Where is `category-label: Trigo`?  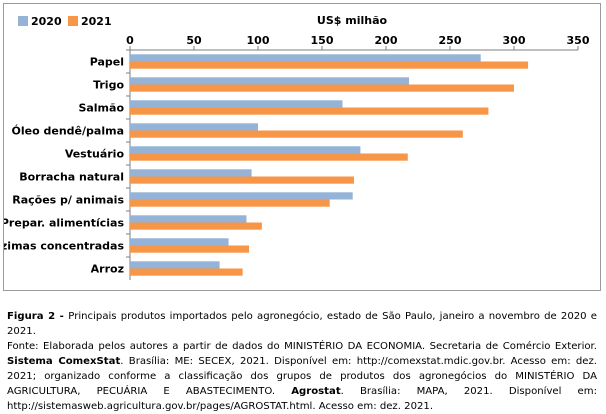
category-label: Trigo is located at coordinates (108, 85).